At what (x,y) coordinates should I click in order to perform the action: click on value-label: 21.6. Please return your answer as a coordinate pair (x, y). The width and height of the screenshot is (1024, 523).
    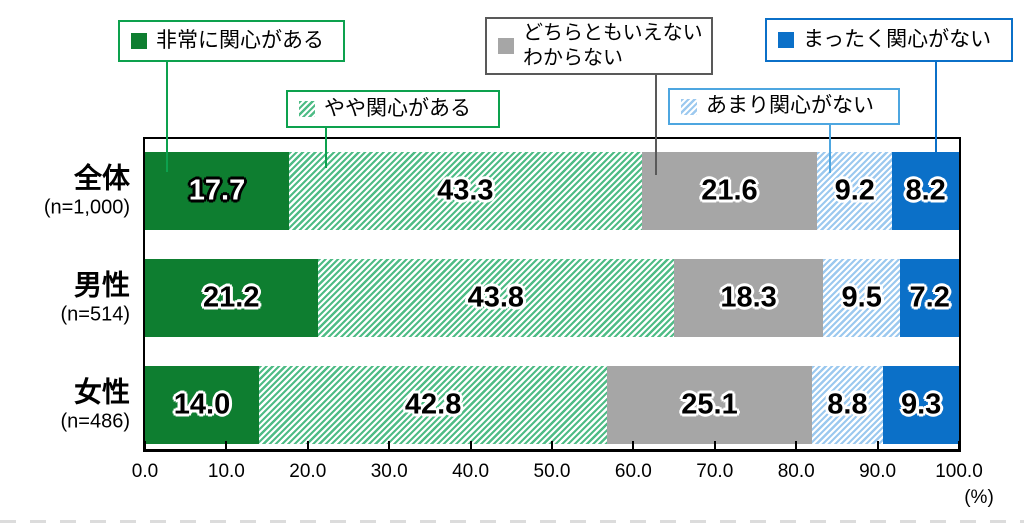
    Looking at the image, I should click on (729, 190).